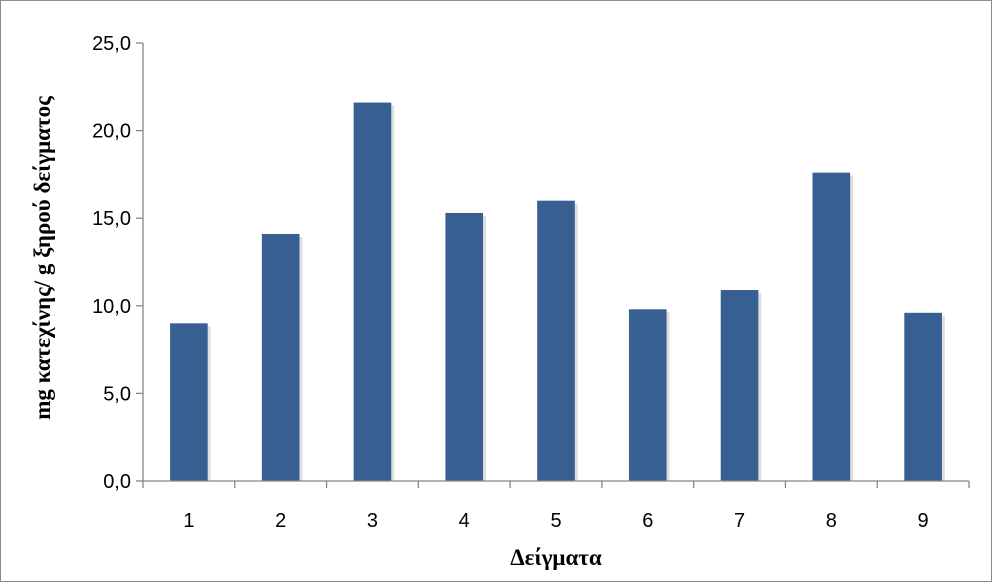  What do you see at coordinates (111, 219) in the screenshot?
I see `y-tick-label: 15,0` at bounding box center [111, 219].